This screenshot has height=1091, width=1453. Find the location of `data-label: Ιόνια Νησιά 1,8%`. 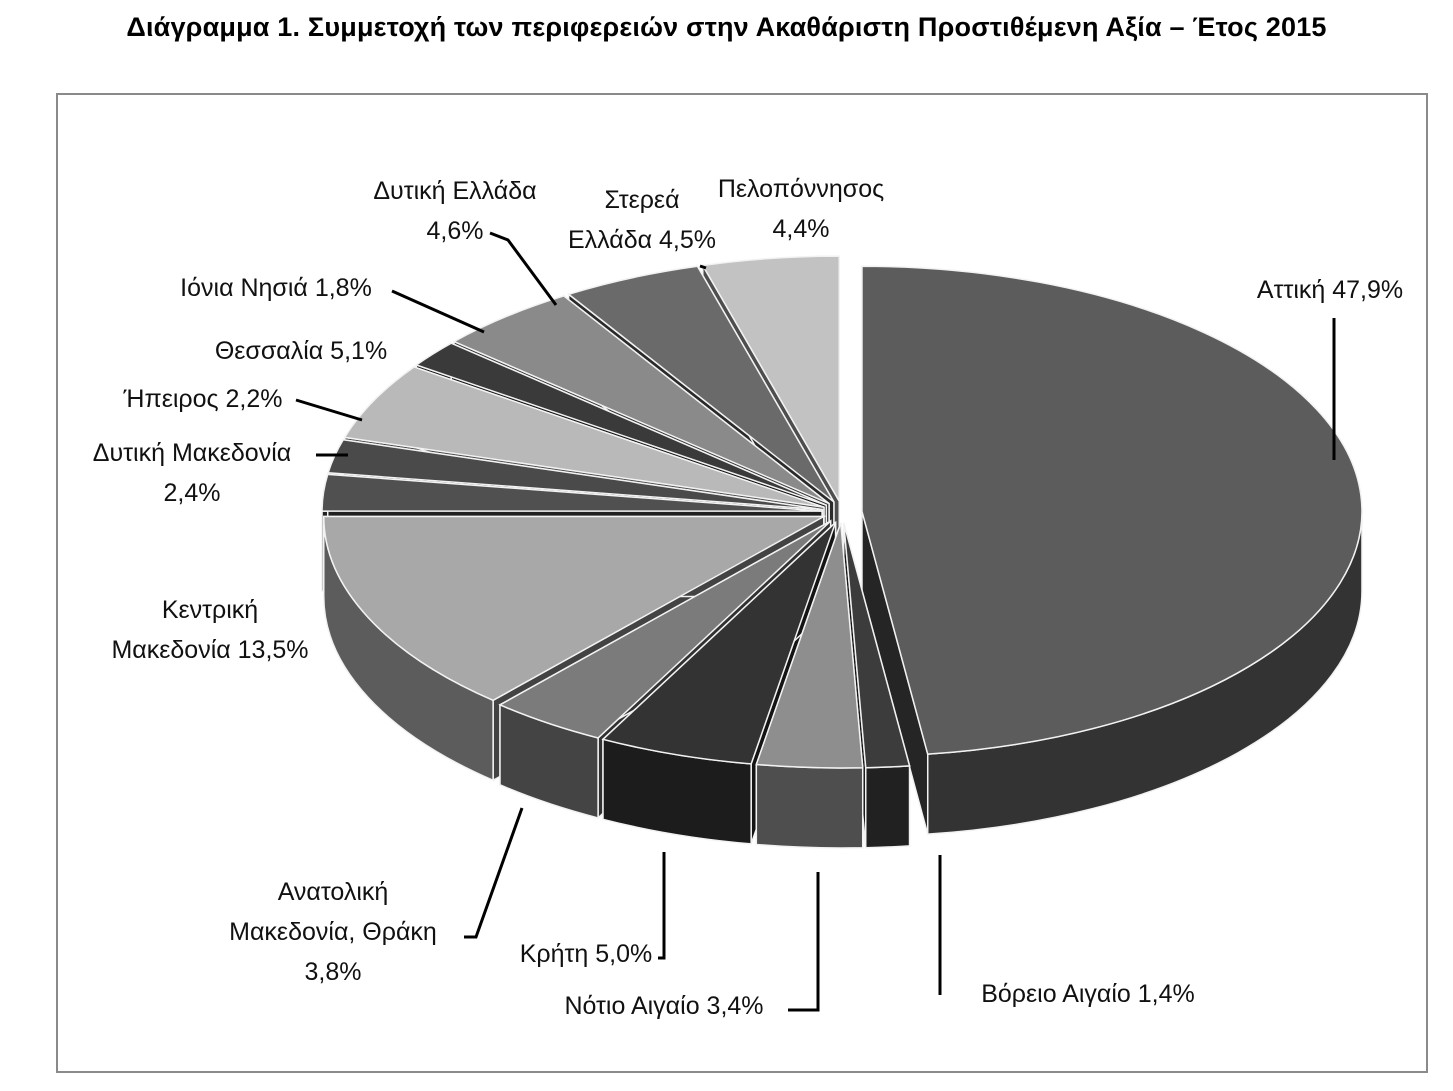

data-label: Ιόνια Νησιά 1,8% is located at coordinates (276, 288).